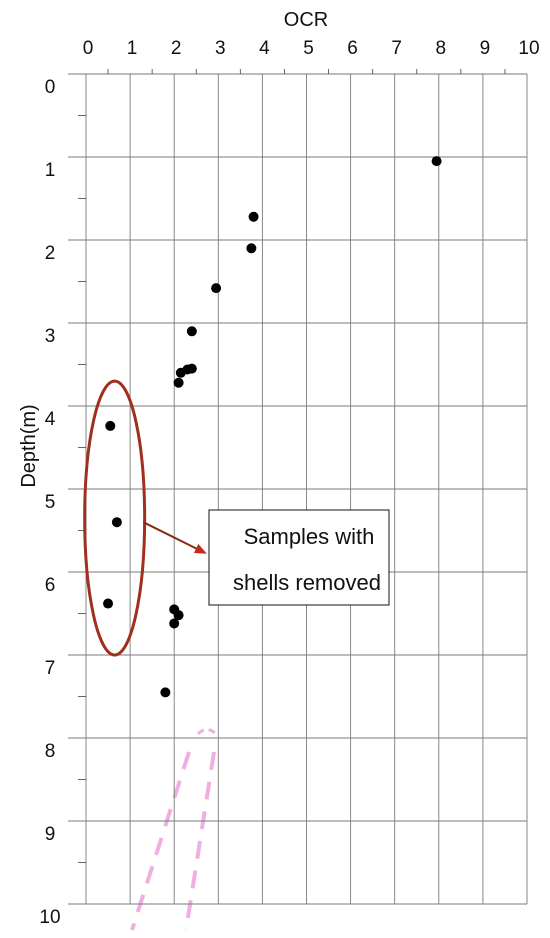  What do you see at coordinates (352, 48) in the screenshot?
I see `x-tick-label: 6` at bounding box center [352, 48].